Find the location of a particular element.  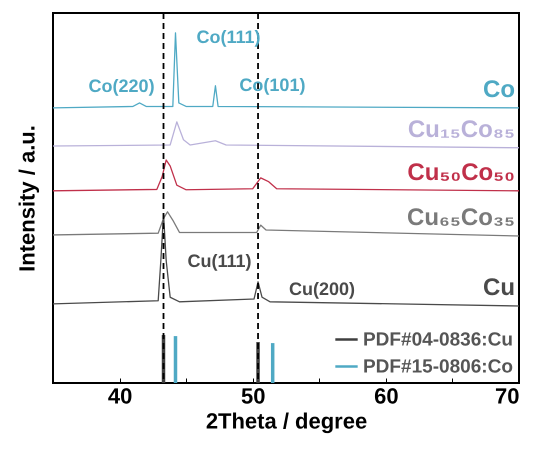

series-label: Cu₁₅Co₈₅ is located at coordinates (461, 129).